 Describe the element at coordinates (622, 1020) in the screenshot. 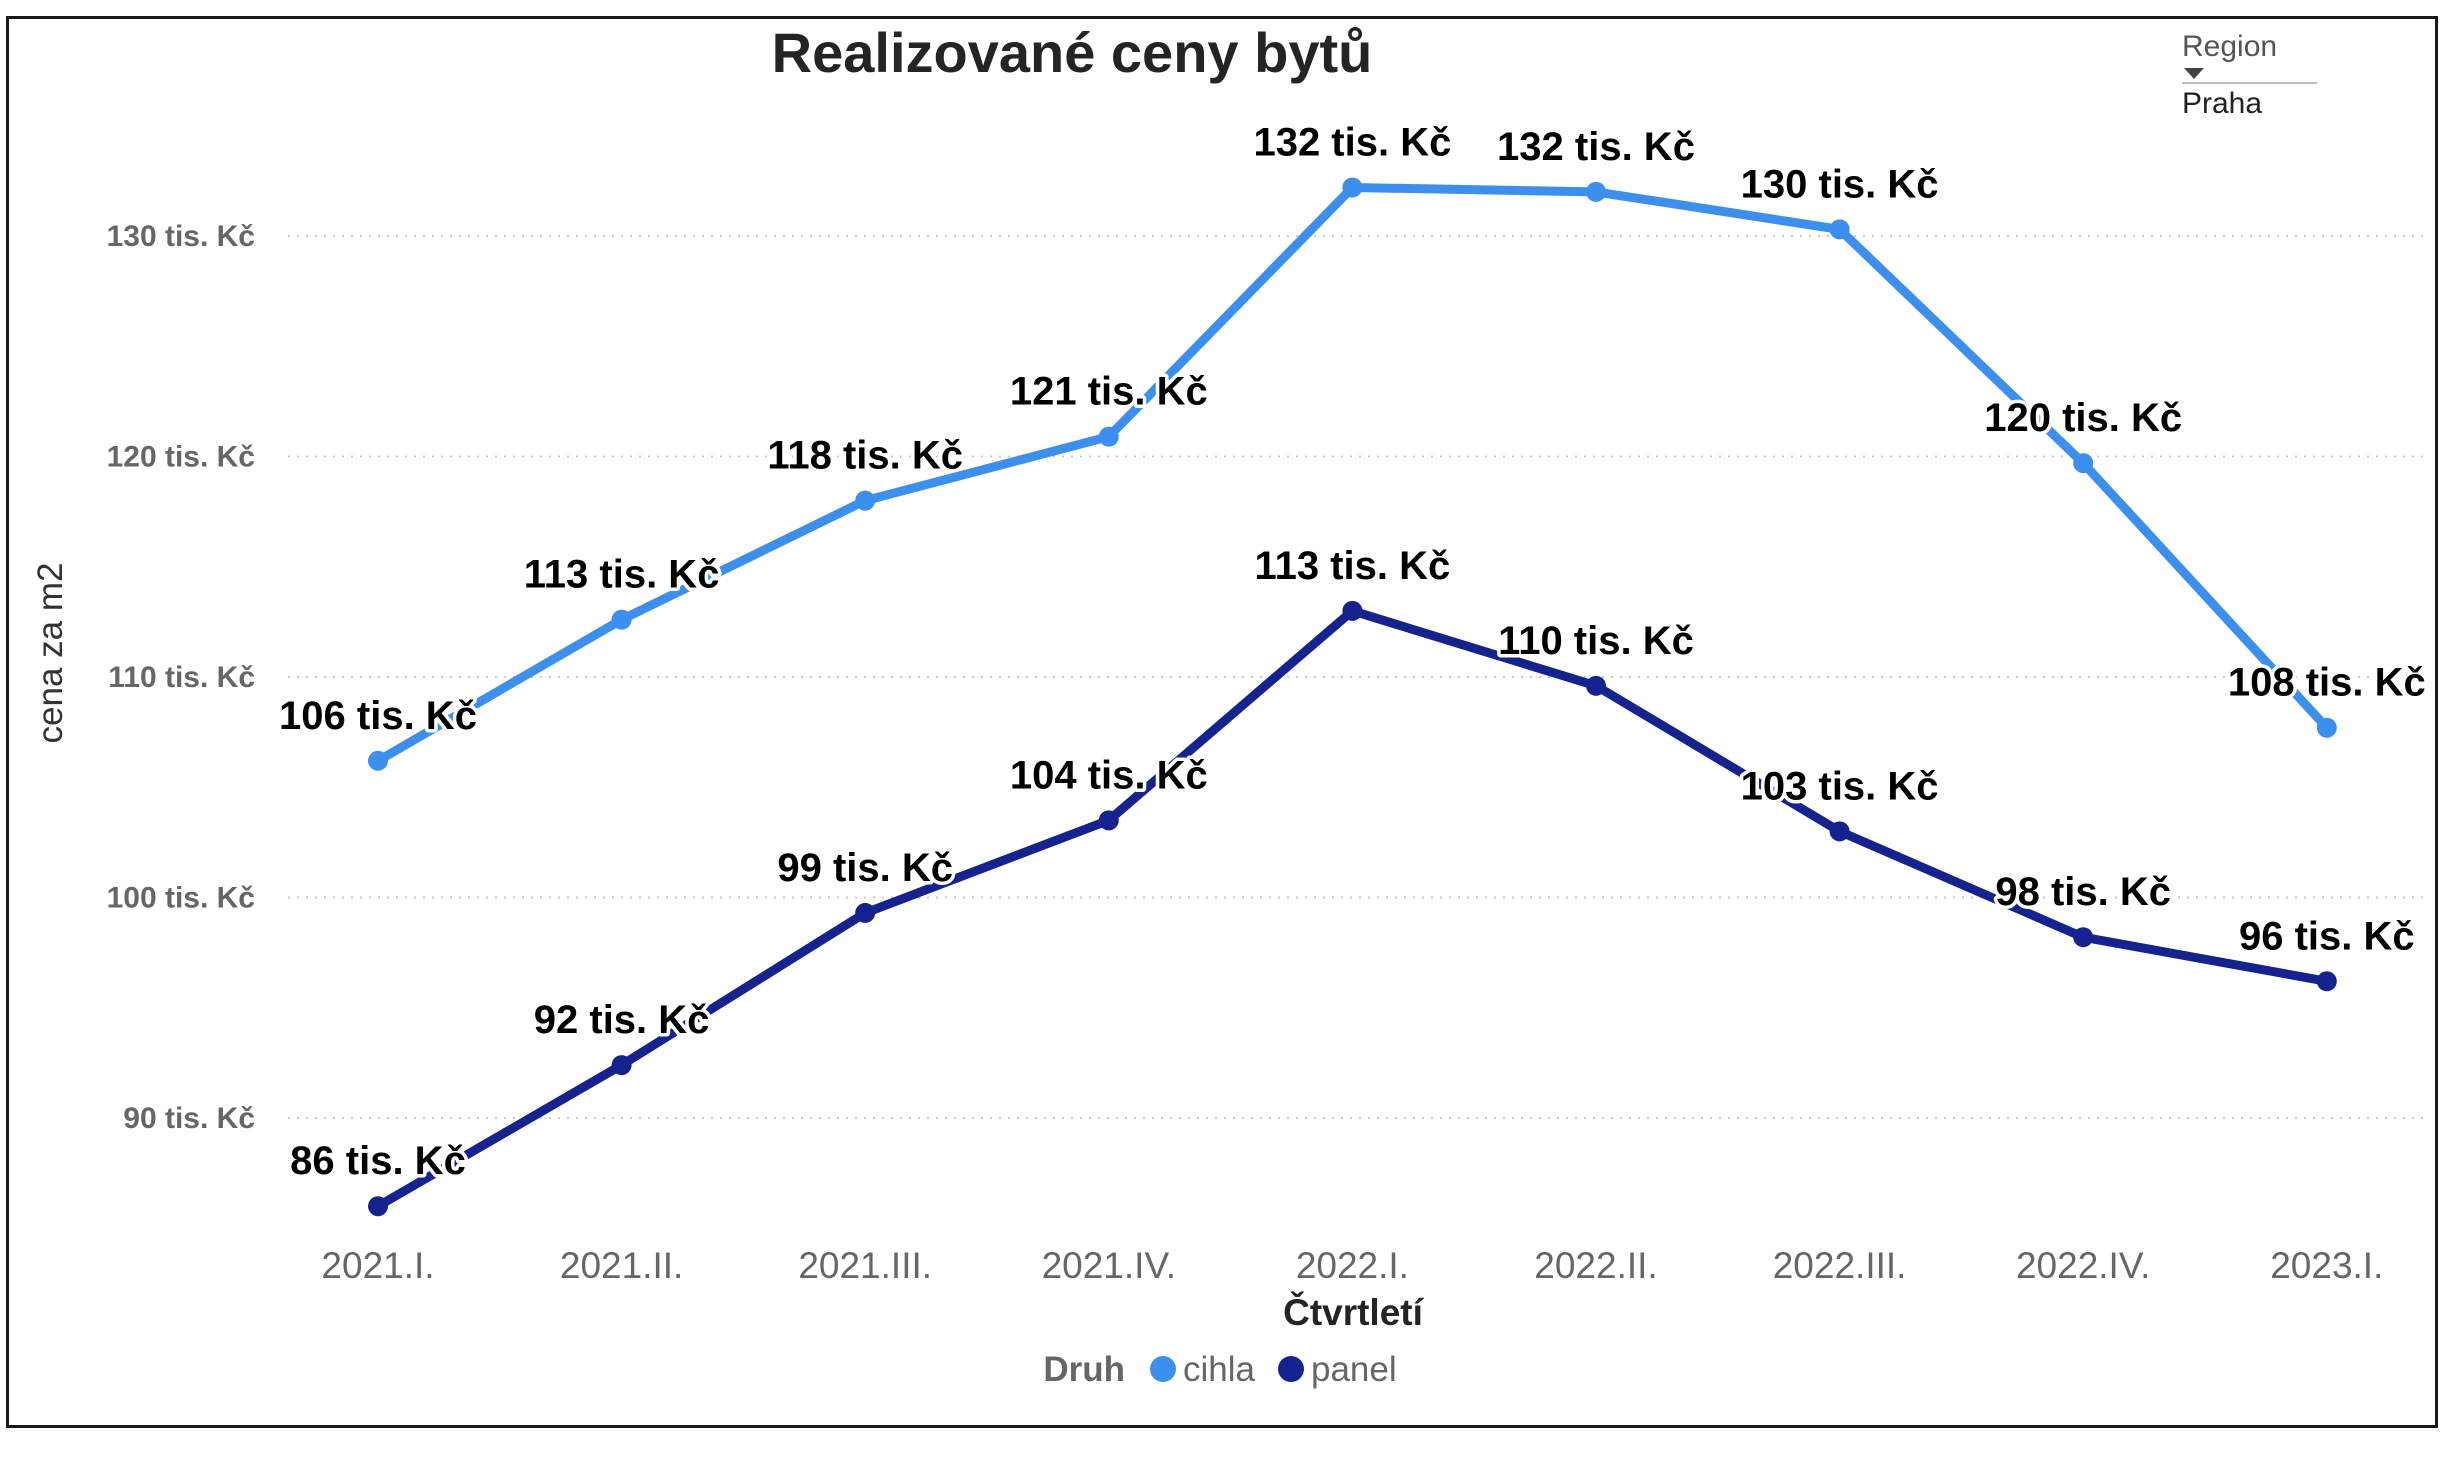

I see `data-label-panel: 92 tis. Kč` at that location.